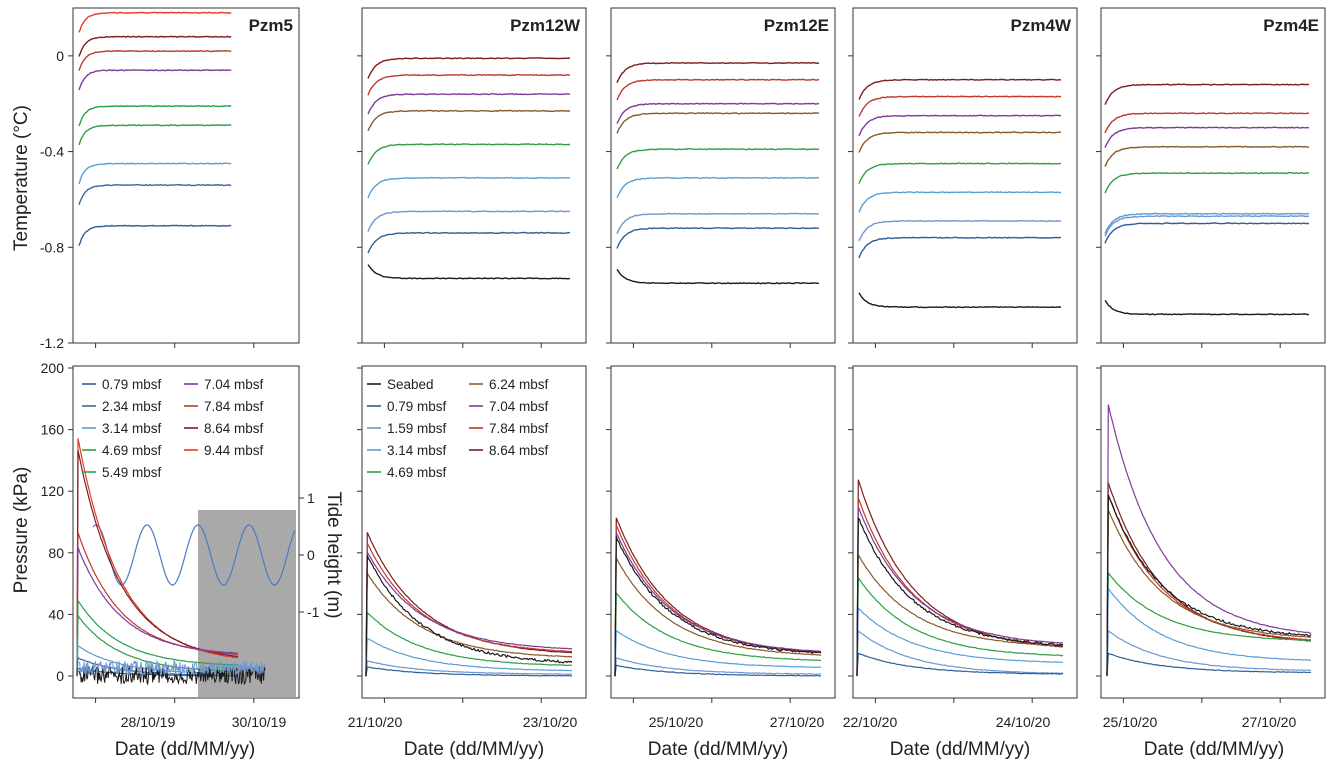 The width and height of the screenshot is (1328, 762). I want to click on pressure-y-tick-label: 40, so click(56, 614).